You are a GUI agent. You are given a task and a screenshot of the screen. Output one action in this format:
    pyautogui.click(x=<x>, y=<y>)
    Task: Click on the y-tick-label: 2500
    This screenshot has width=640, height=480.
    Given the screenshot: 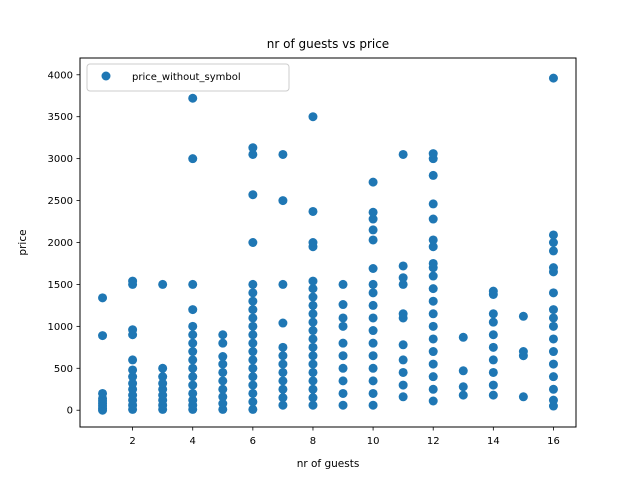 What is the action you would take?
    pyautogui.click(x=60, y=201)
    